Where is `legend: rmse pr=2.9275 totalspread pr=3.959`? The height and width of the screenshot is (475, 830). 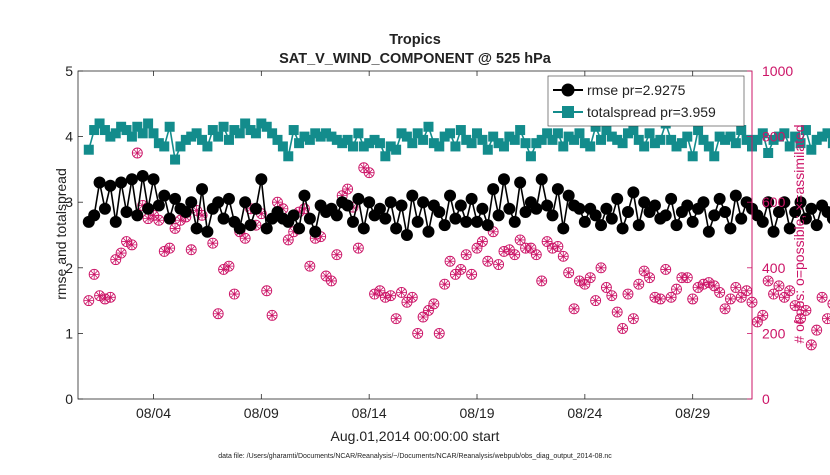
legend: rmse pr=2.9275 totalspread pr=3.959 is located at coordinates (646, 101).